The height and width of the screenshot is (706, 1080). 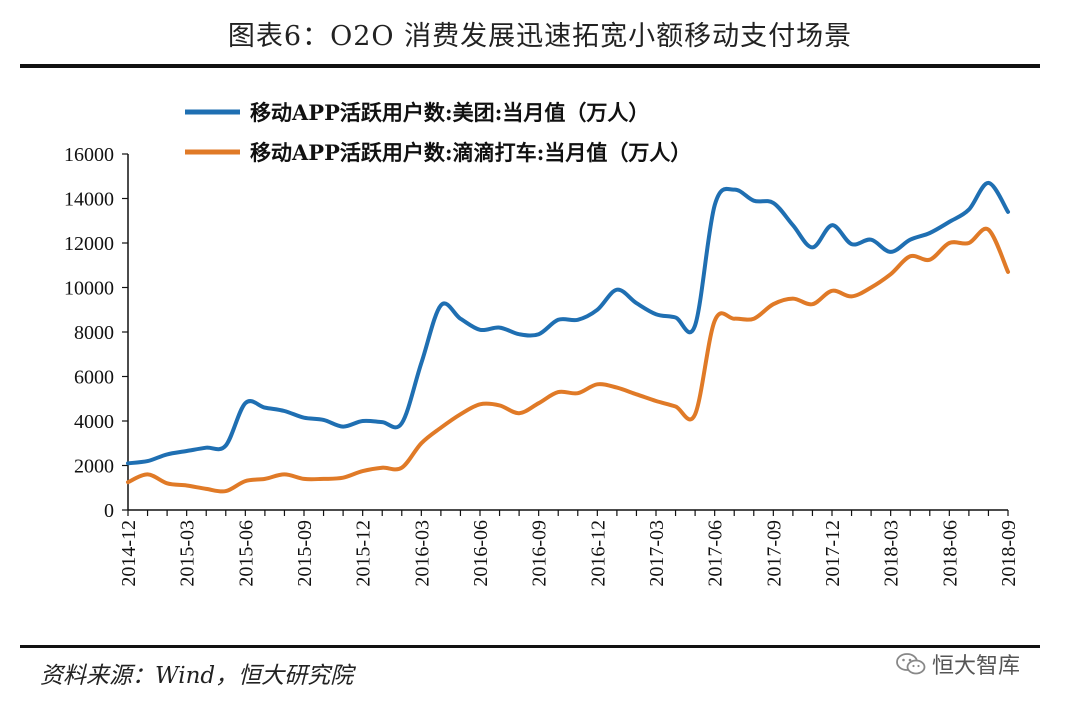 What do you see at coordinates (911, 664) in the screenshot?
I see `wechat-icon` at bounding box center [911, 664].